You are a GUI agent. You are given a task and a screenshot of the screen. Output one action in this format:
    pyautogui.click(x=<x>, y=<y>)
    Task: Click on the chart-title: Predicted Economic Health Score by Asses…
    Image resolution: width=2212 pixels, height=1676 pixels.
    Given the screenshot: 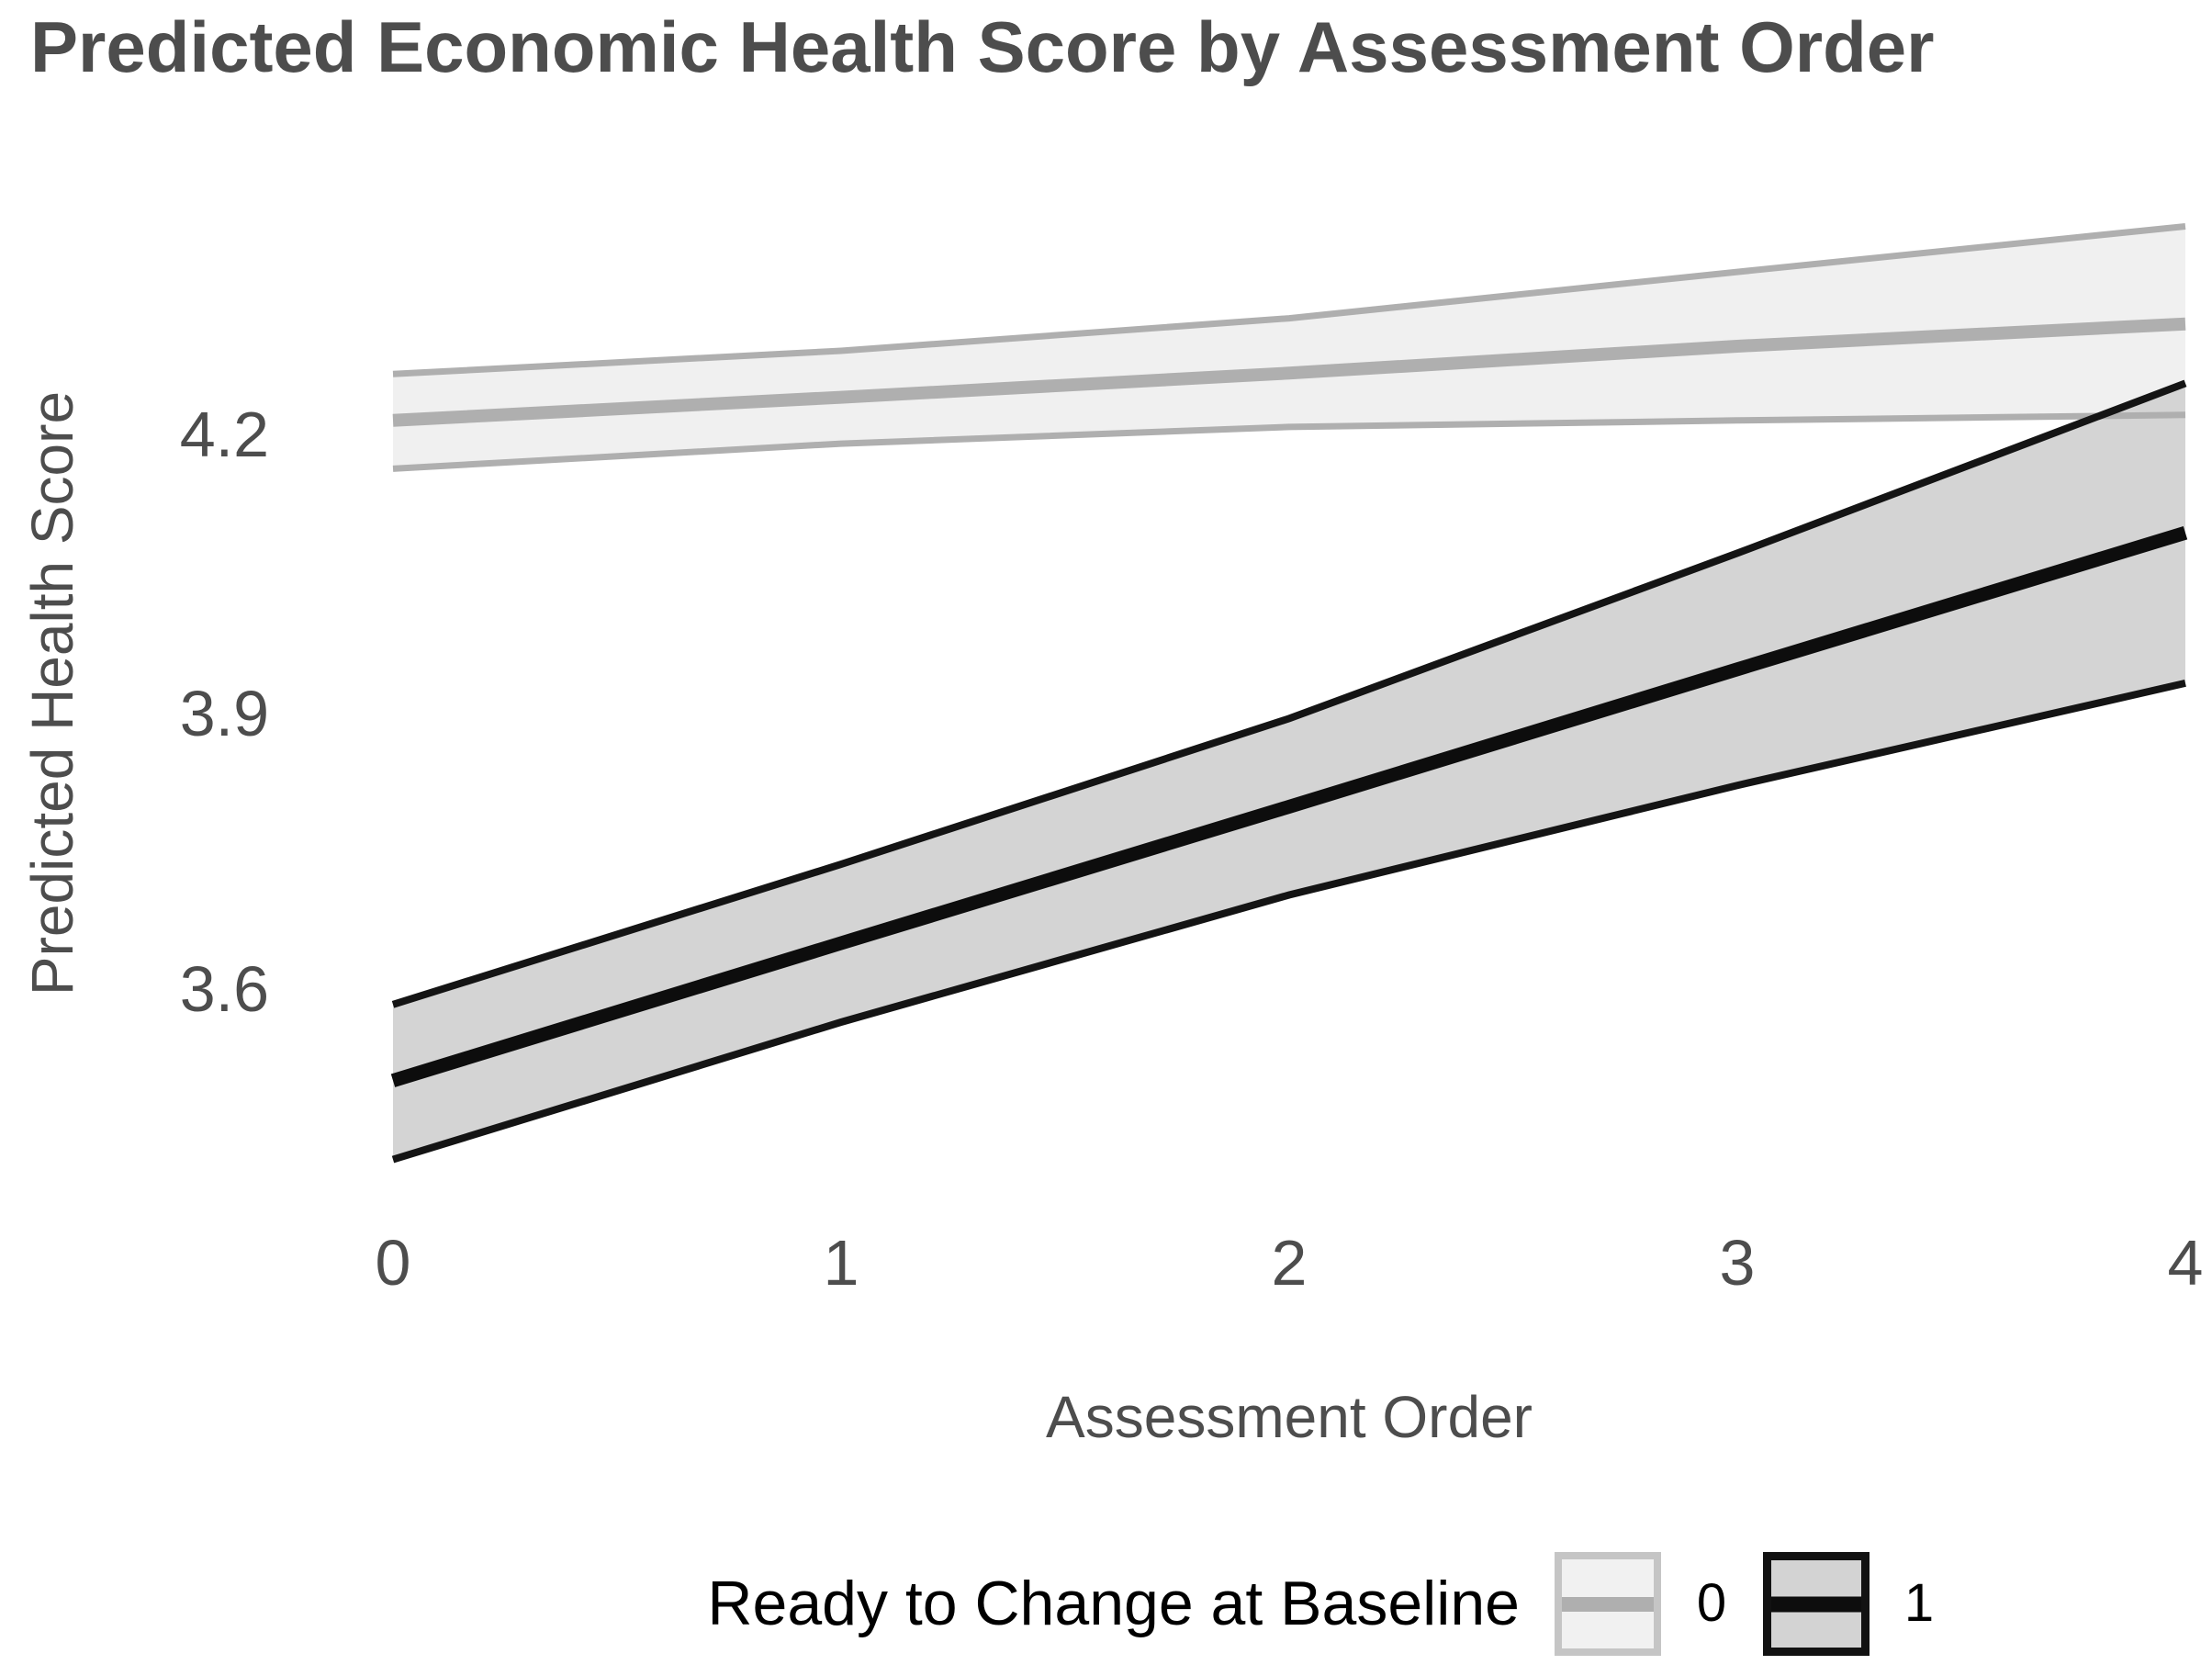 What is the action you would take?
    pyautogui.click(x=982, y=46)
    